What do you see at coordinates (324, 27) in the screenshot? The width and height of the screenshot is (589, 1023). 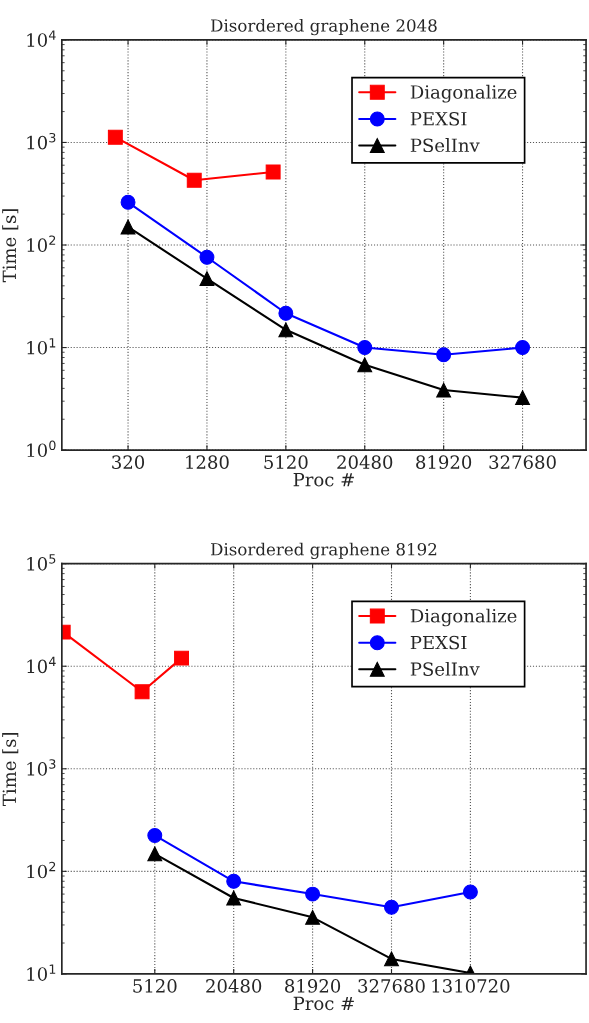 I see `chart-title: Disordered graphene 2048` at bounding box center [324, 27].